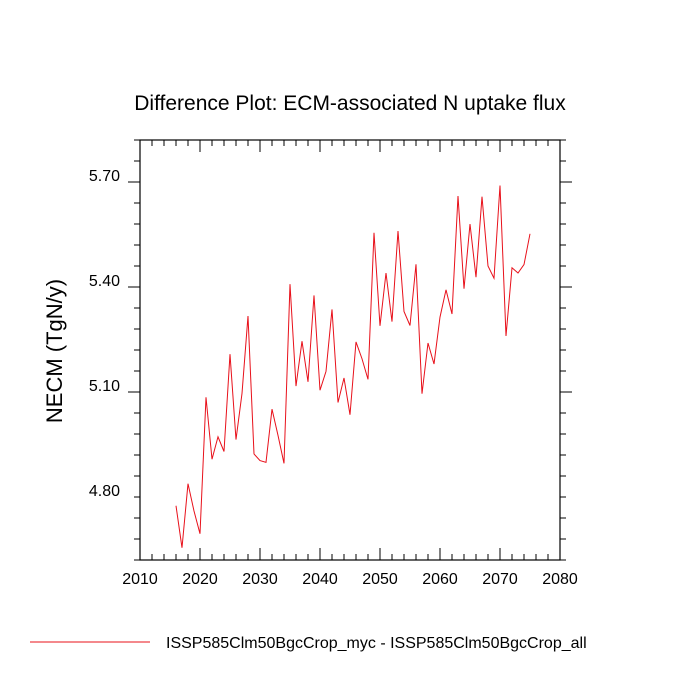 The width and height of the screenshot is (700, 700). I want to click on x-tick-label: 2080, so click(560, 579).